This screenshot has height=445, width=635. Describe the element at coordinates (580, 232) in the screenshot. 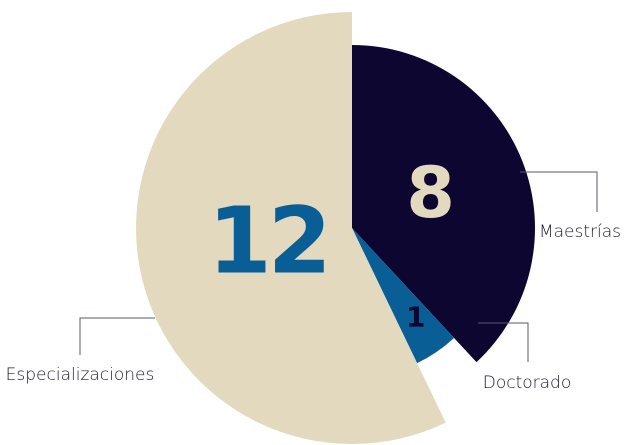

I see `category-label: Maestrías` at that location.